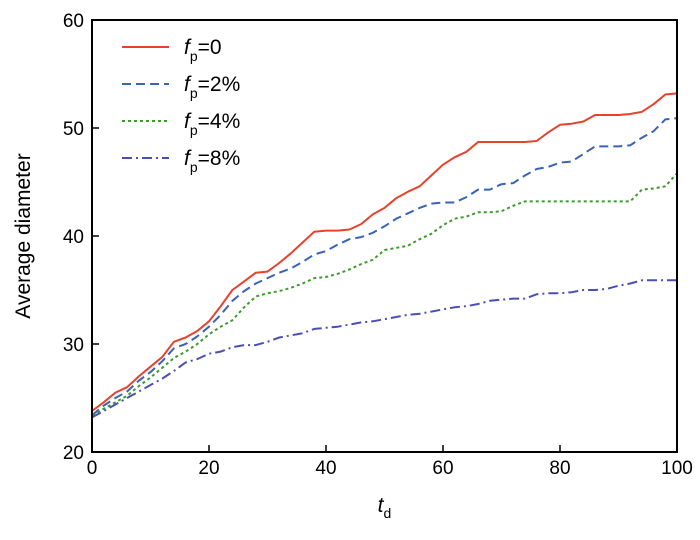 Image resolution: width=700 pixels, height=540 pixels. Describe the element at coordinates (73, 453) in the screenshot. I see `y-tick-label: 20` at that location.